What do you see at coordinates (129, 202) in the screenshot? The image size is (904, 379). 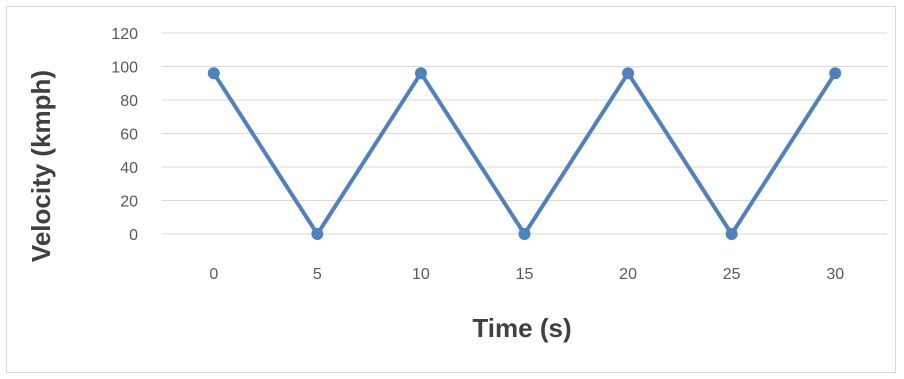 I see `y-tick-label: 20` at bounding box center [129, 202].